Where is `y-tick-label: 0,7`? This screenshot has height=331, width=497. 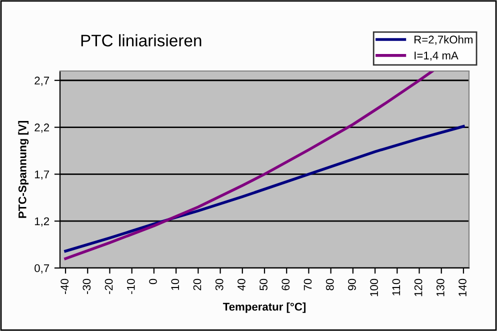
y-tick-label: 0,7 is located at coordinates (42, 269).